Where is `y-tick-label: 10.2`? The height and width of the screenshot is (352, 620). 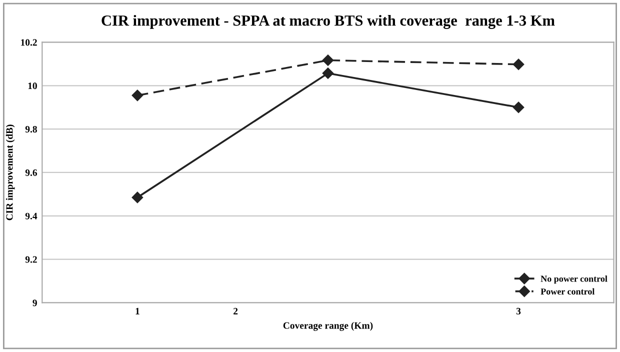
y-tick-label: 10.2 is located at coordinates (29, 42).